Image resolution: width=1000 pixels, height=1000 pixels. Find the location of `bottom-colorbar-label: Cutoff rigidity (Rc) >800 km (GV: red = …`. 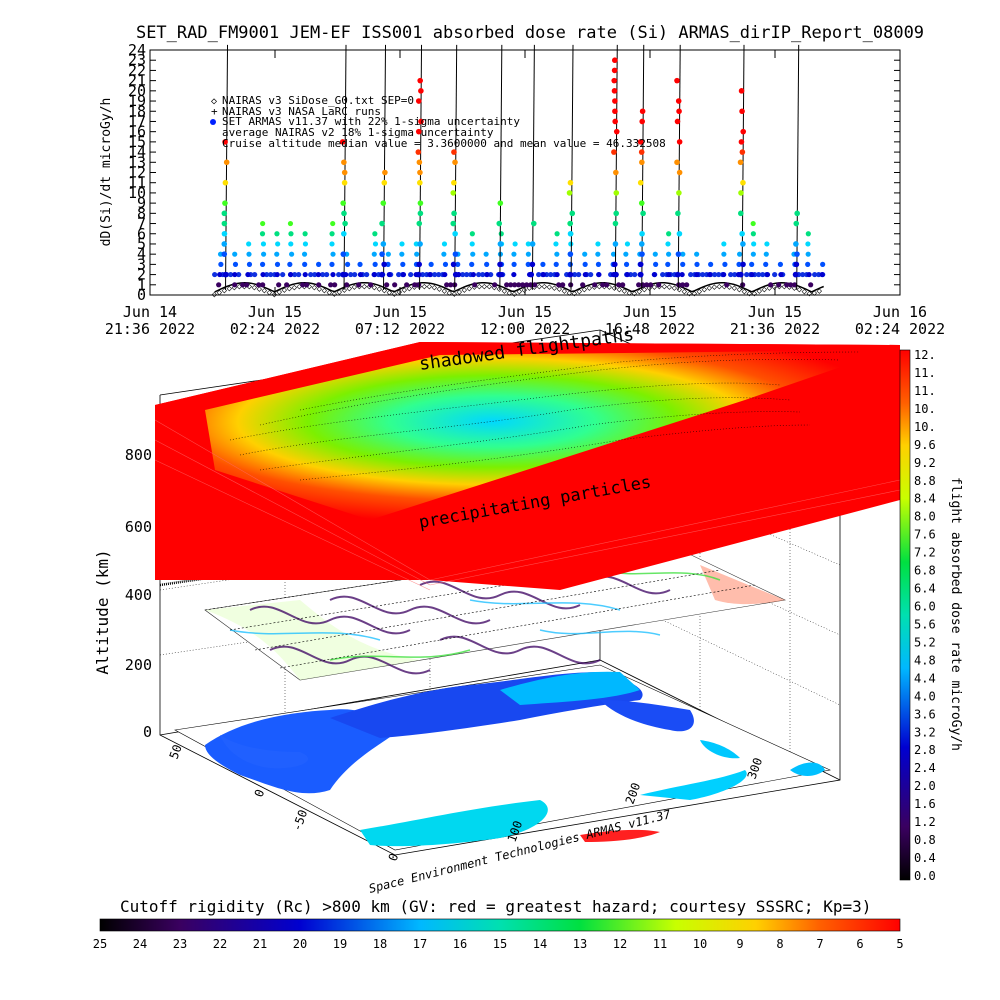

bottom-colorbar-label: Cutoff rigidity (Rc) >800 km (GV: red = … is located at coordinates (495, 906).